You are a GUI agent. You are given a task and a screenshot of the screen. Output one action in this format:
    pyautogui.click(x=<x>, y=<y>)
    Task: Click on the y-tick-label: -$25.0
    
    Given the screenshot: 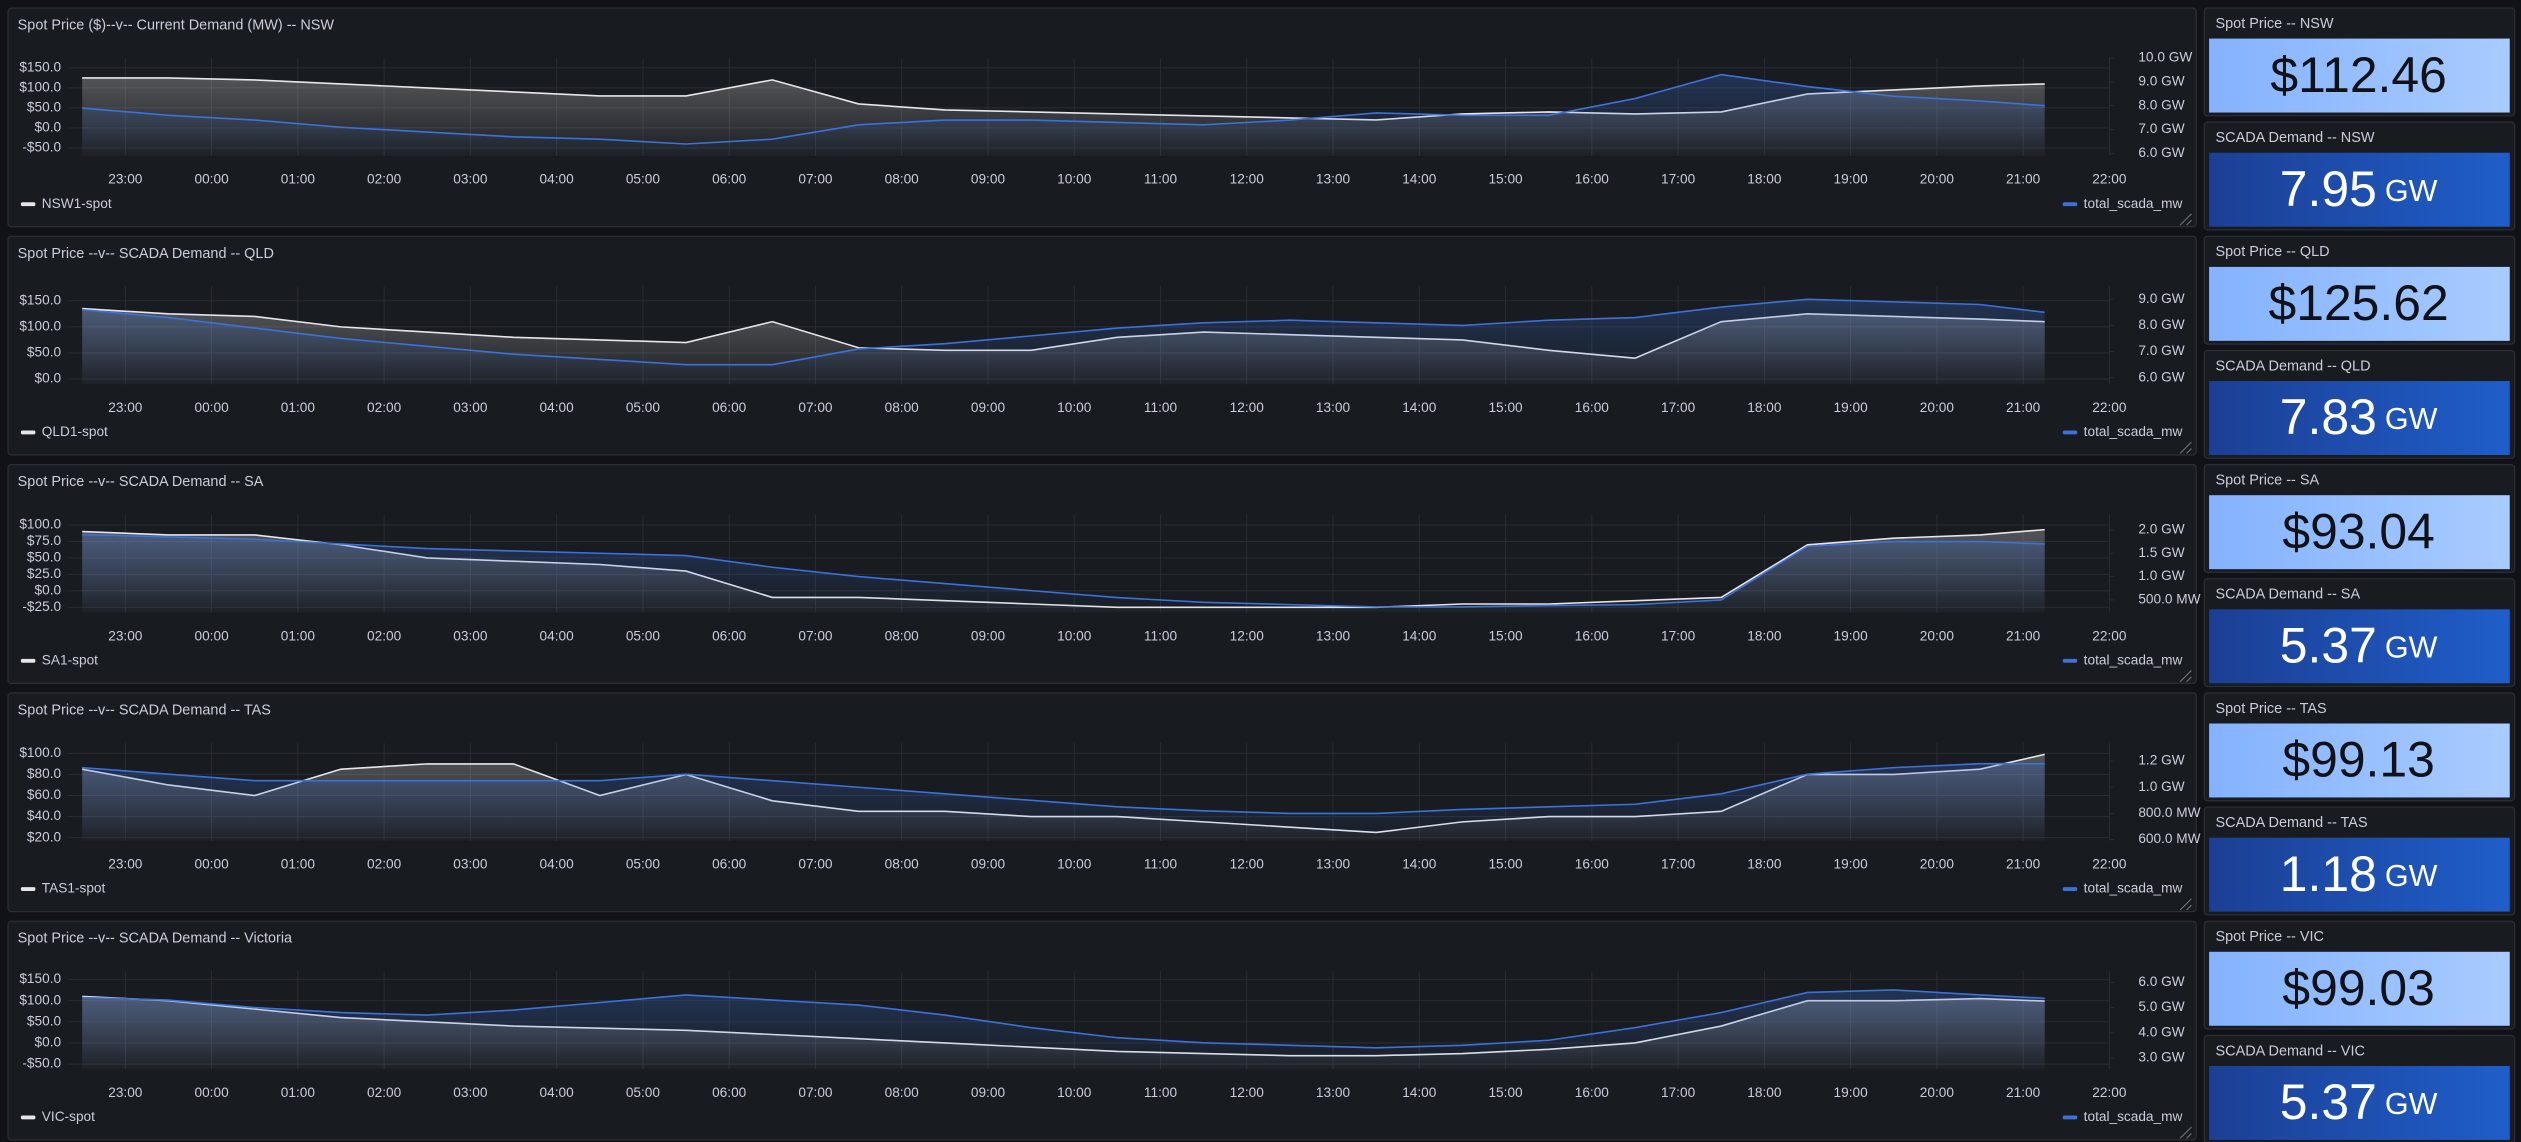 What is the action you would take?
    pyautogui.click(x=41, y=606)
    